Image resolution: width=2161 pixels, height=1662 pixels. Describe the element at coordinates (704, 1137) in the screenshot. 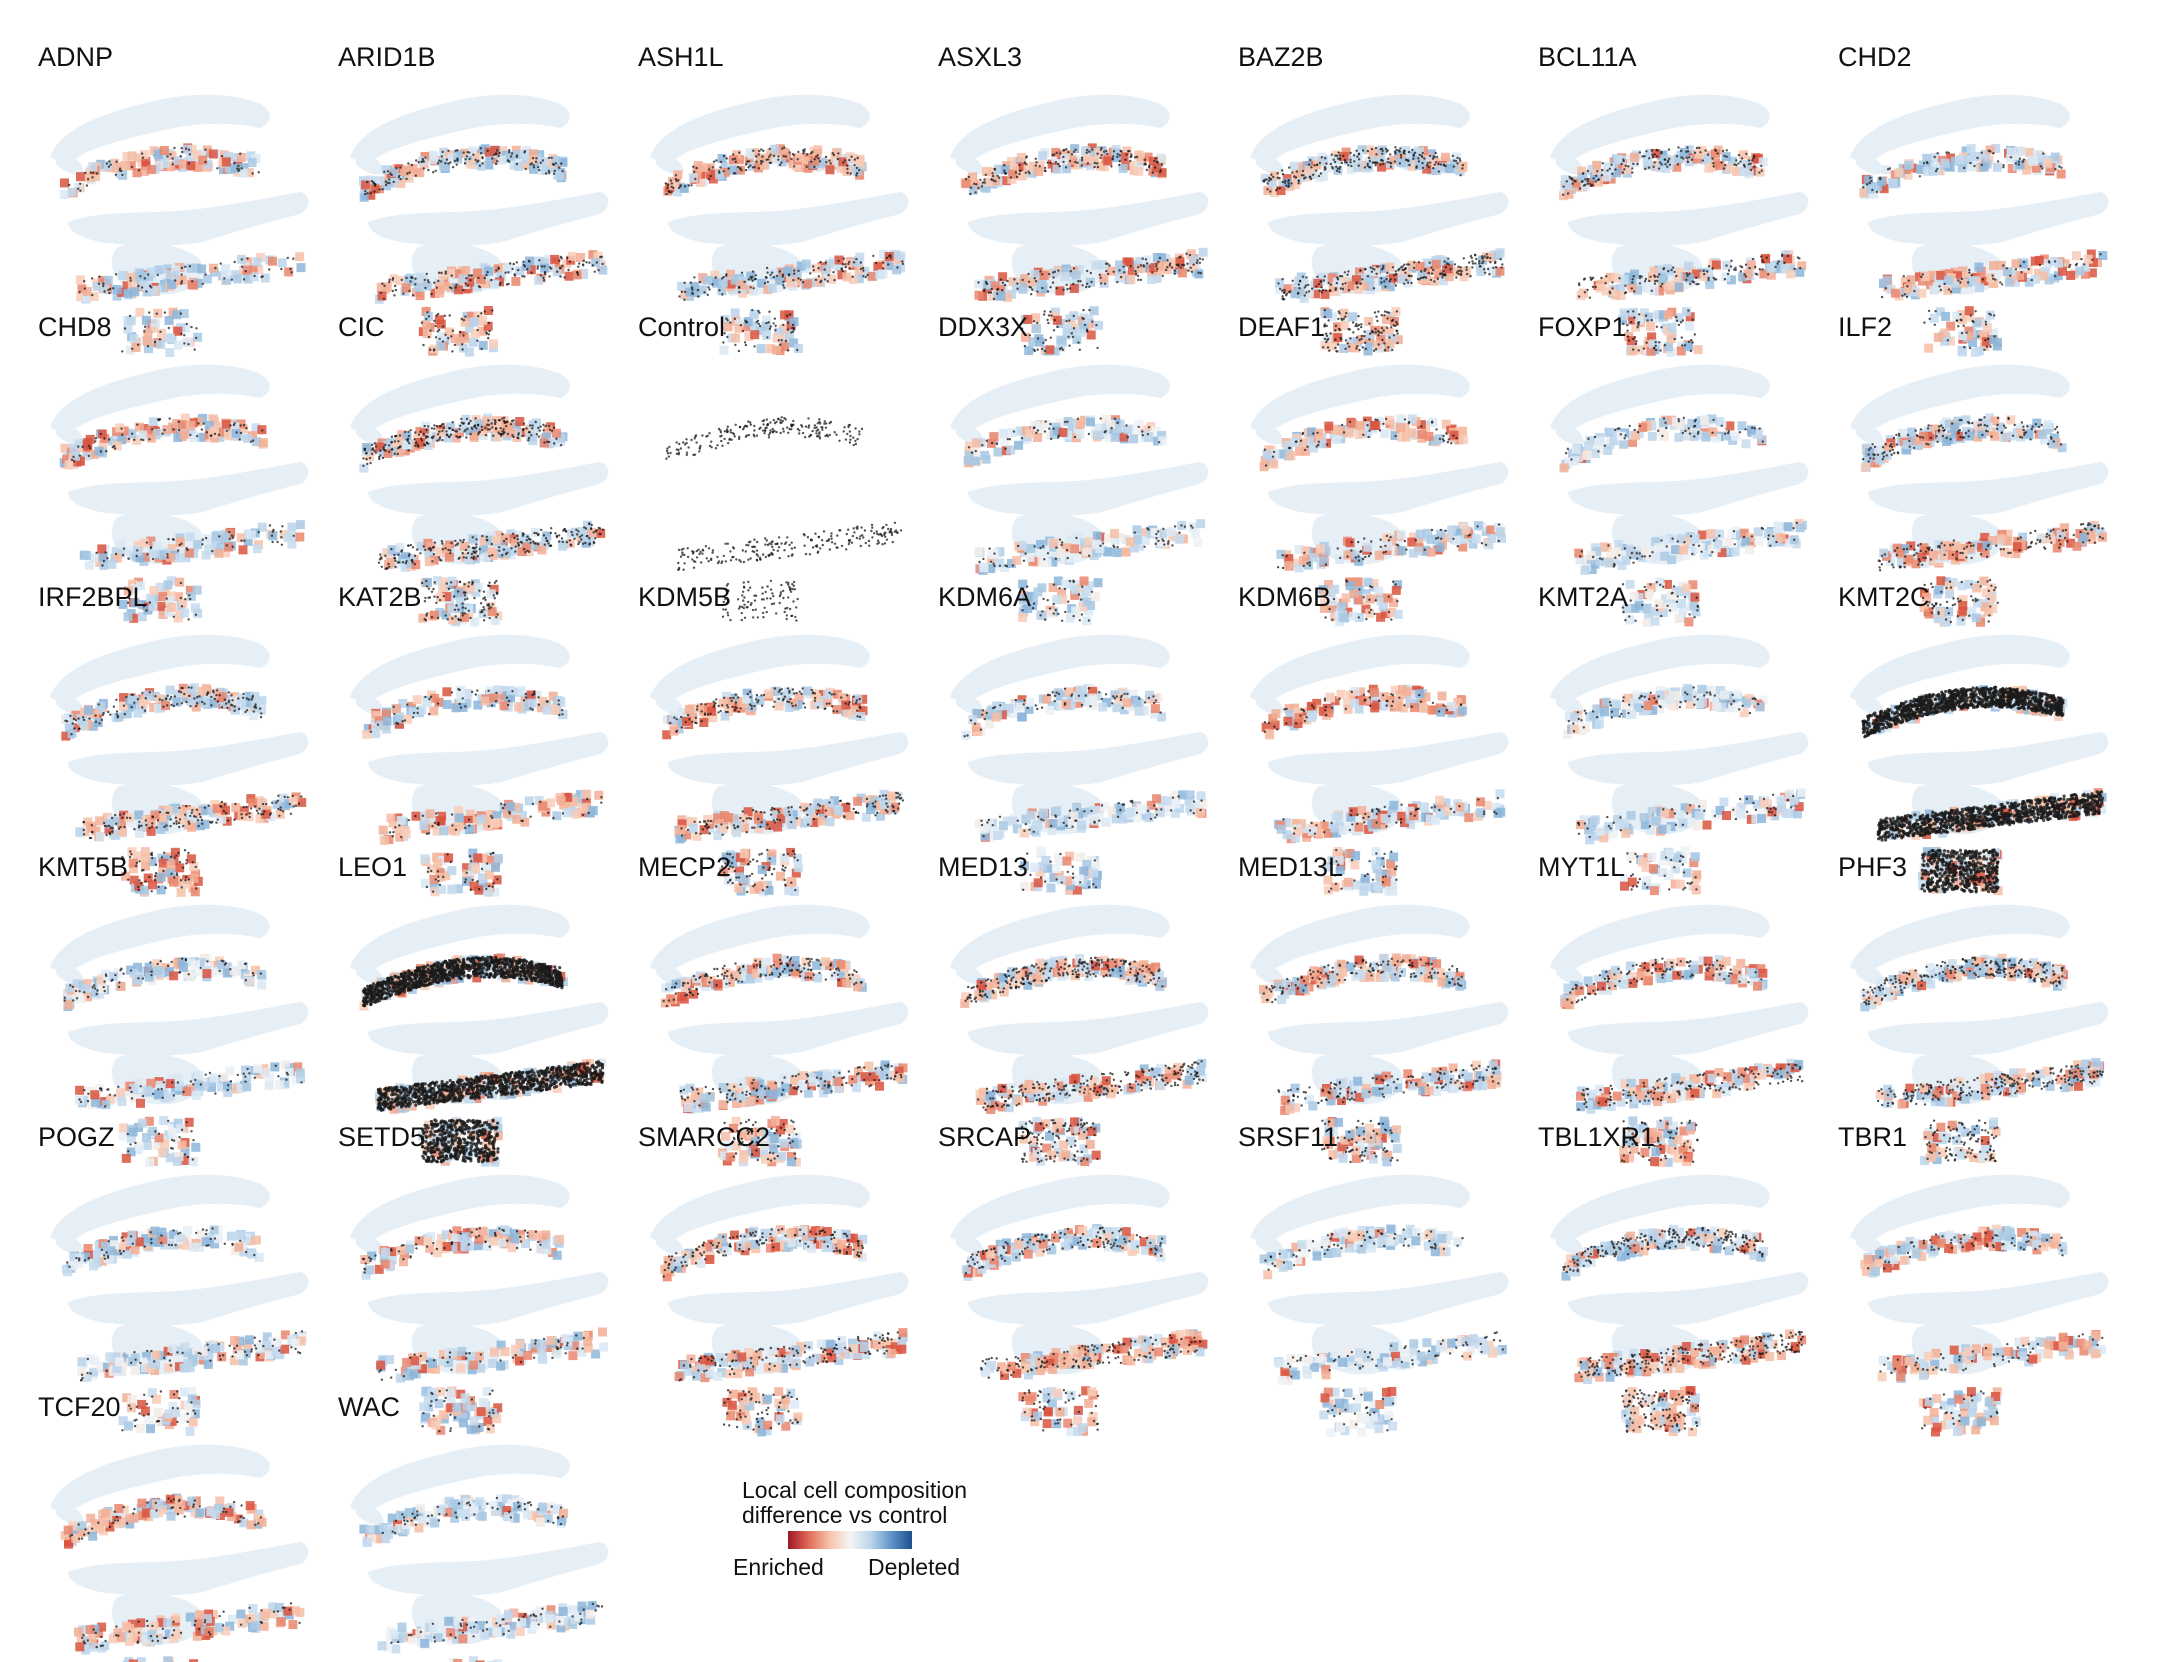

I see `panel-title: SMARCC2` at that location.